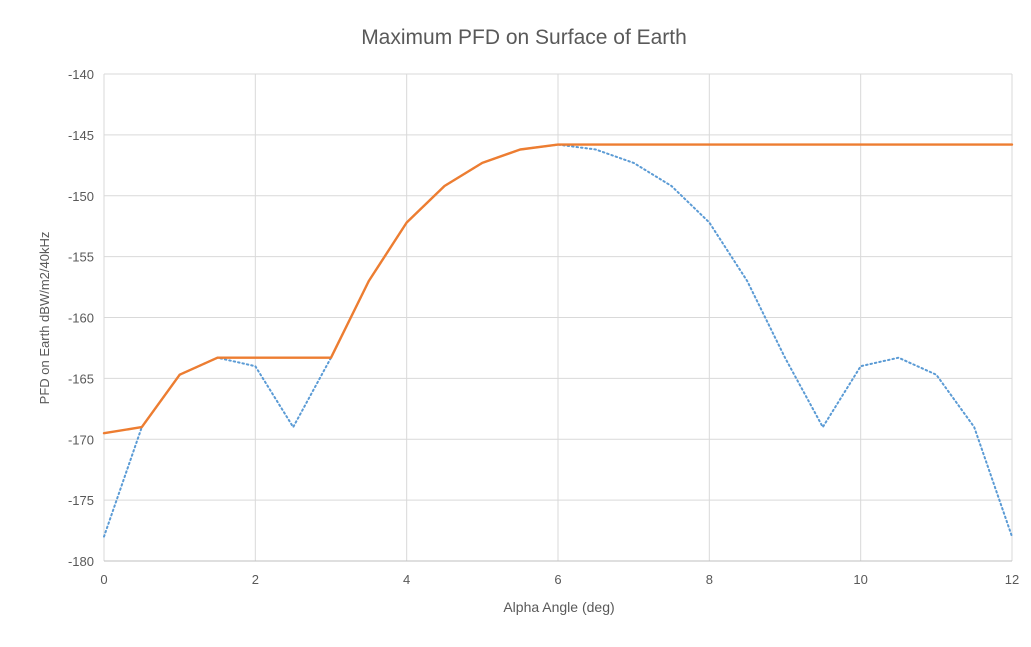 The width and height of the screenshot is (1031, 647). Describe the element at coordinates (81, 318) in the screenshot. I see `y-tick-label: -160` at that location.